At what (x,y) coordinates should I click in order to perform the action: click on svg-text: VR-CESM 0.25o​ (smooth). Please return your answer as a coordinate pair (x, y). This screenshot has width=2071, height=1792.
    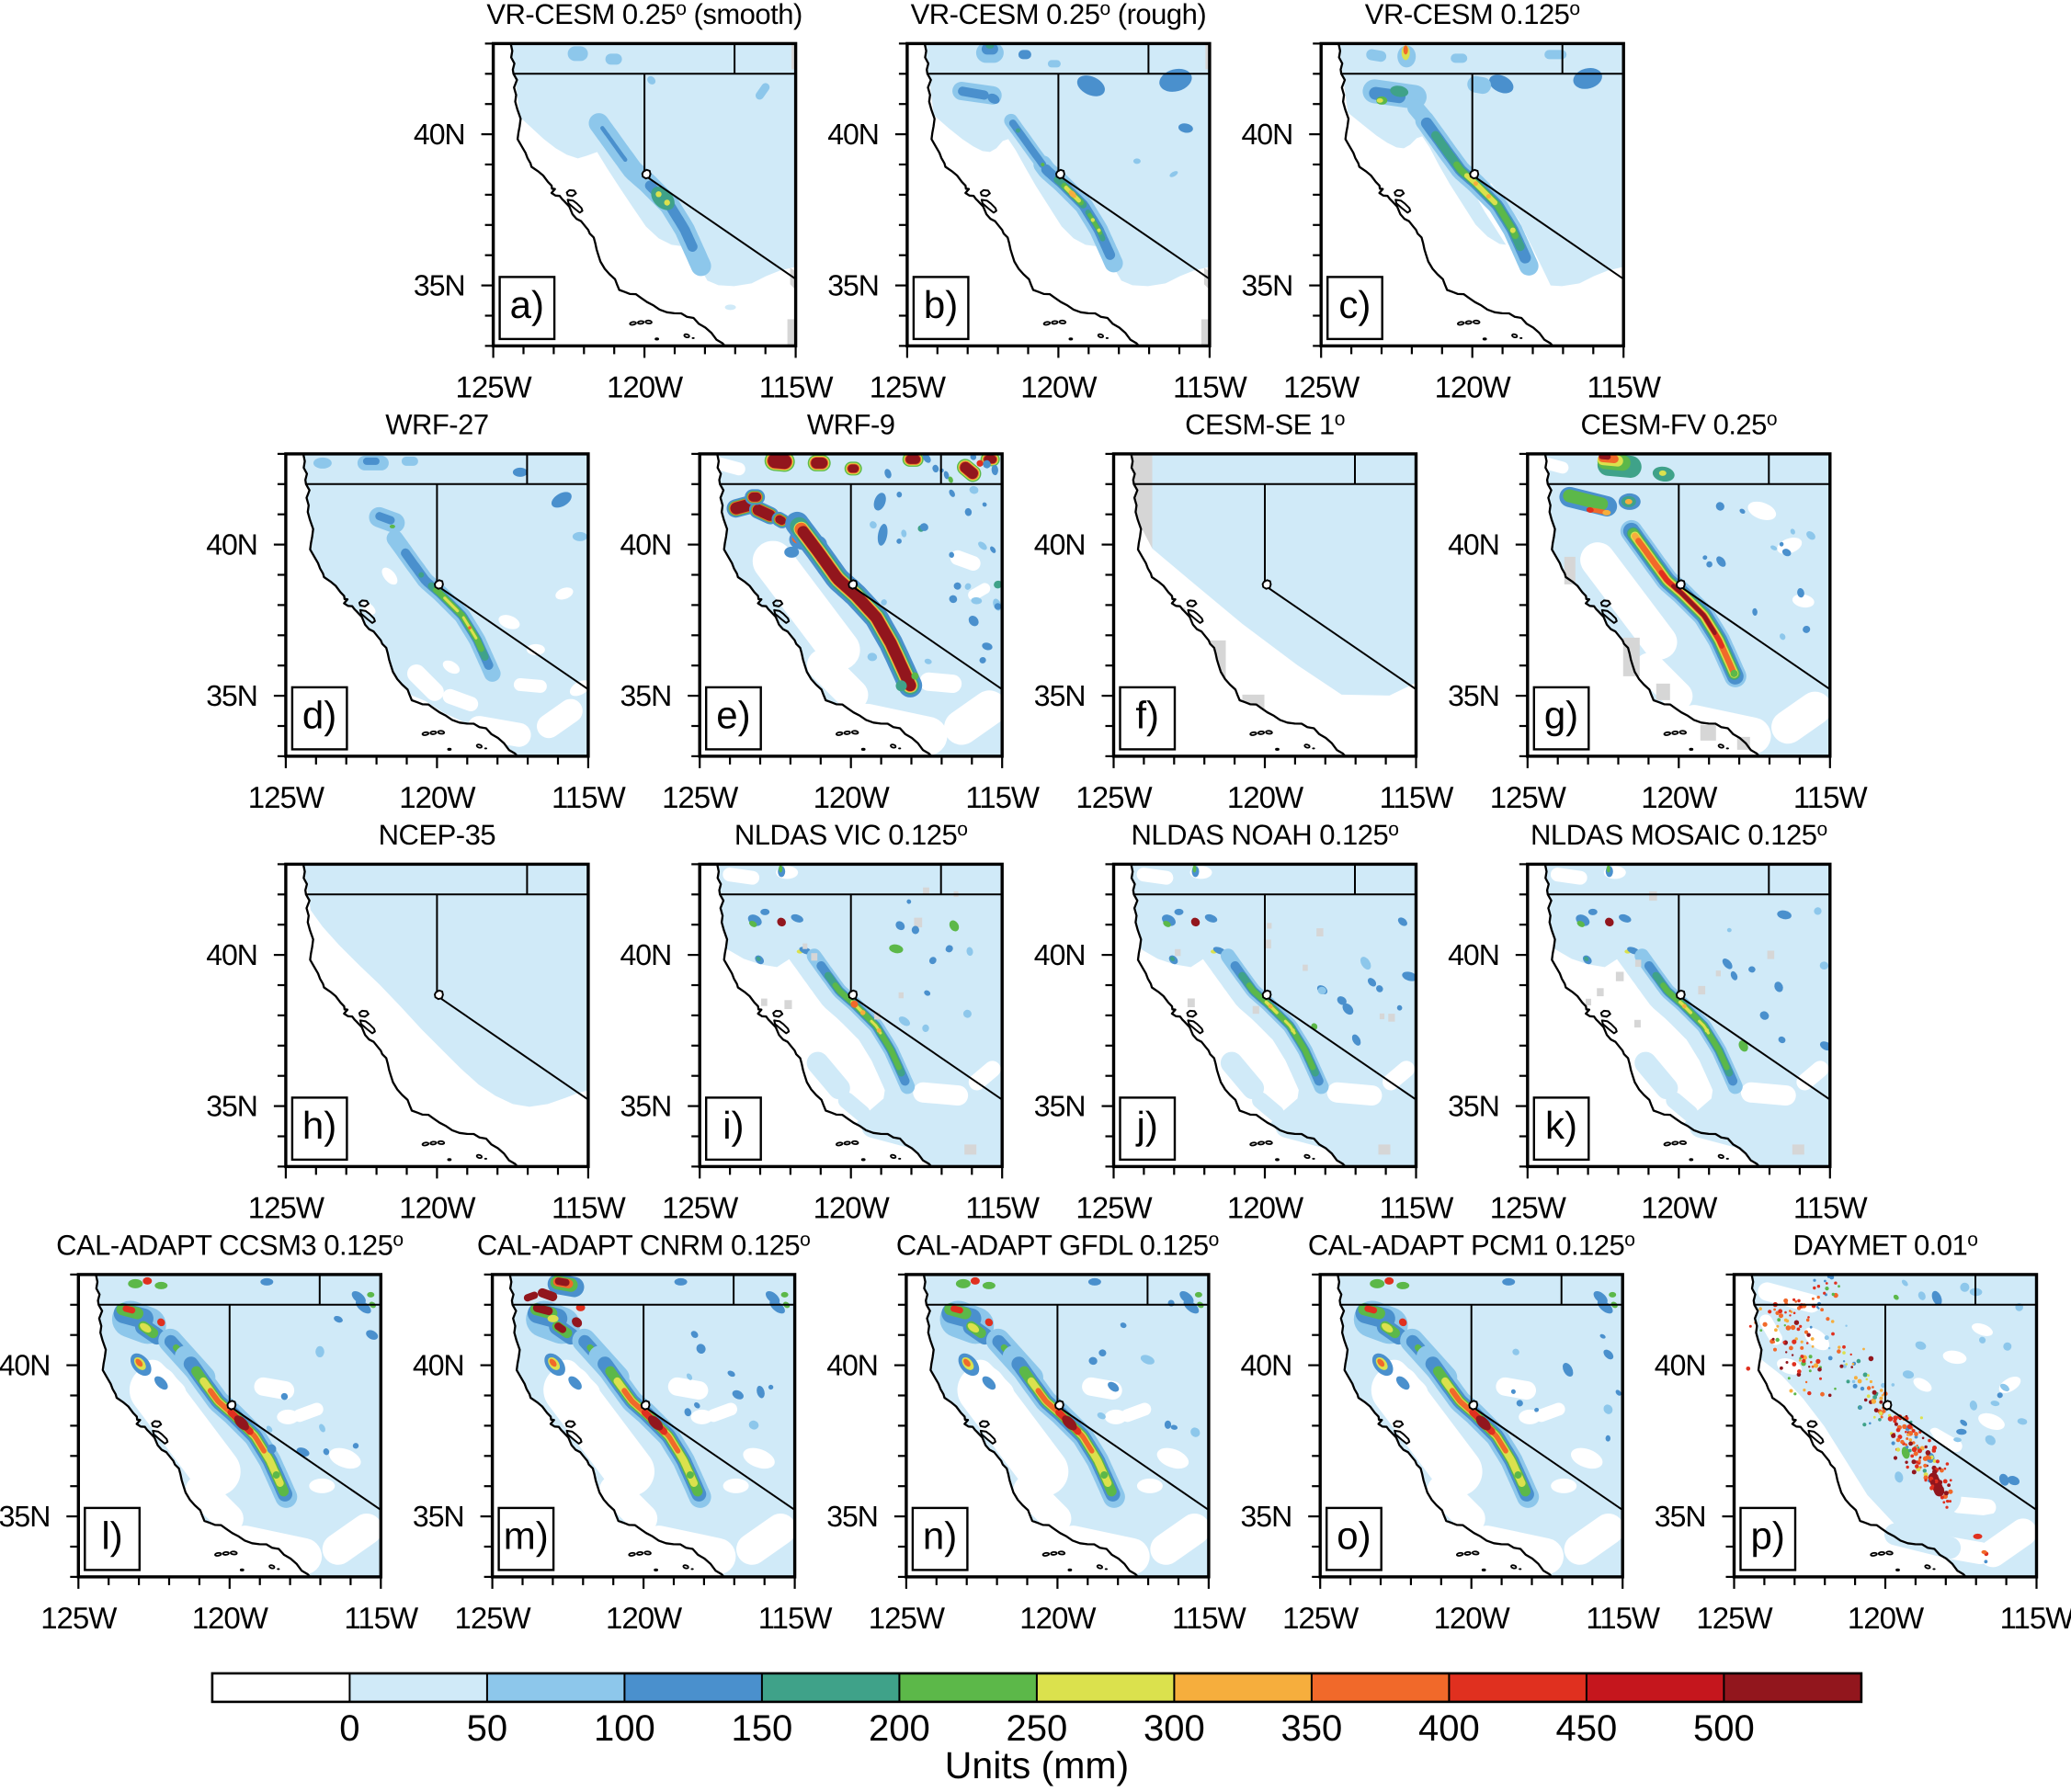
    Looking at the image, I should click on (644, 15).